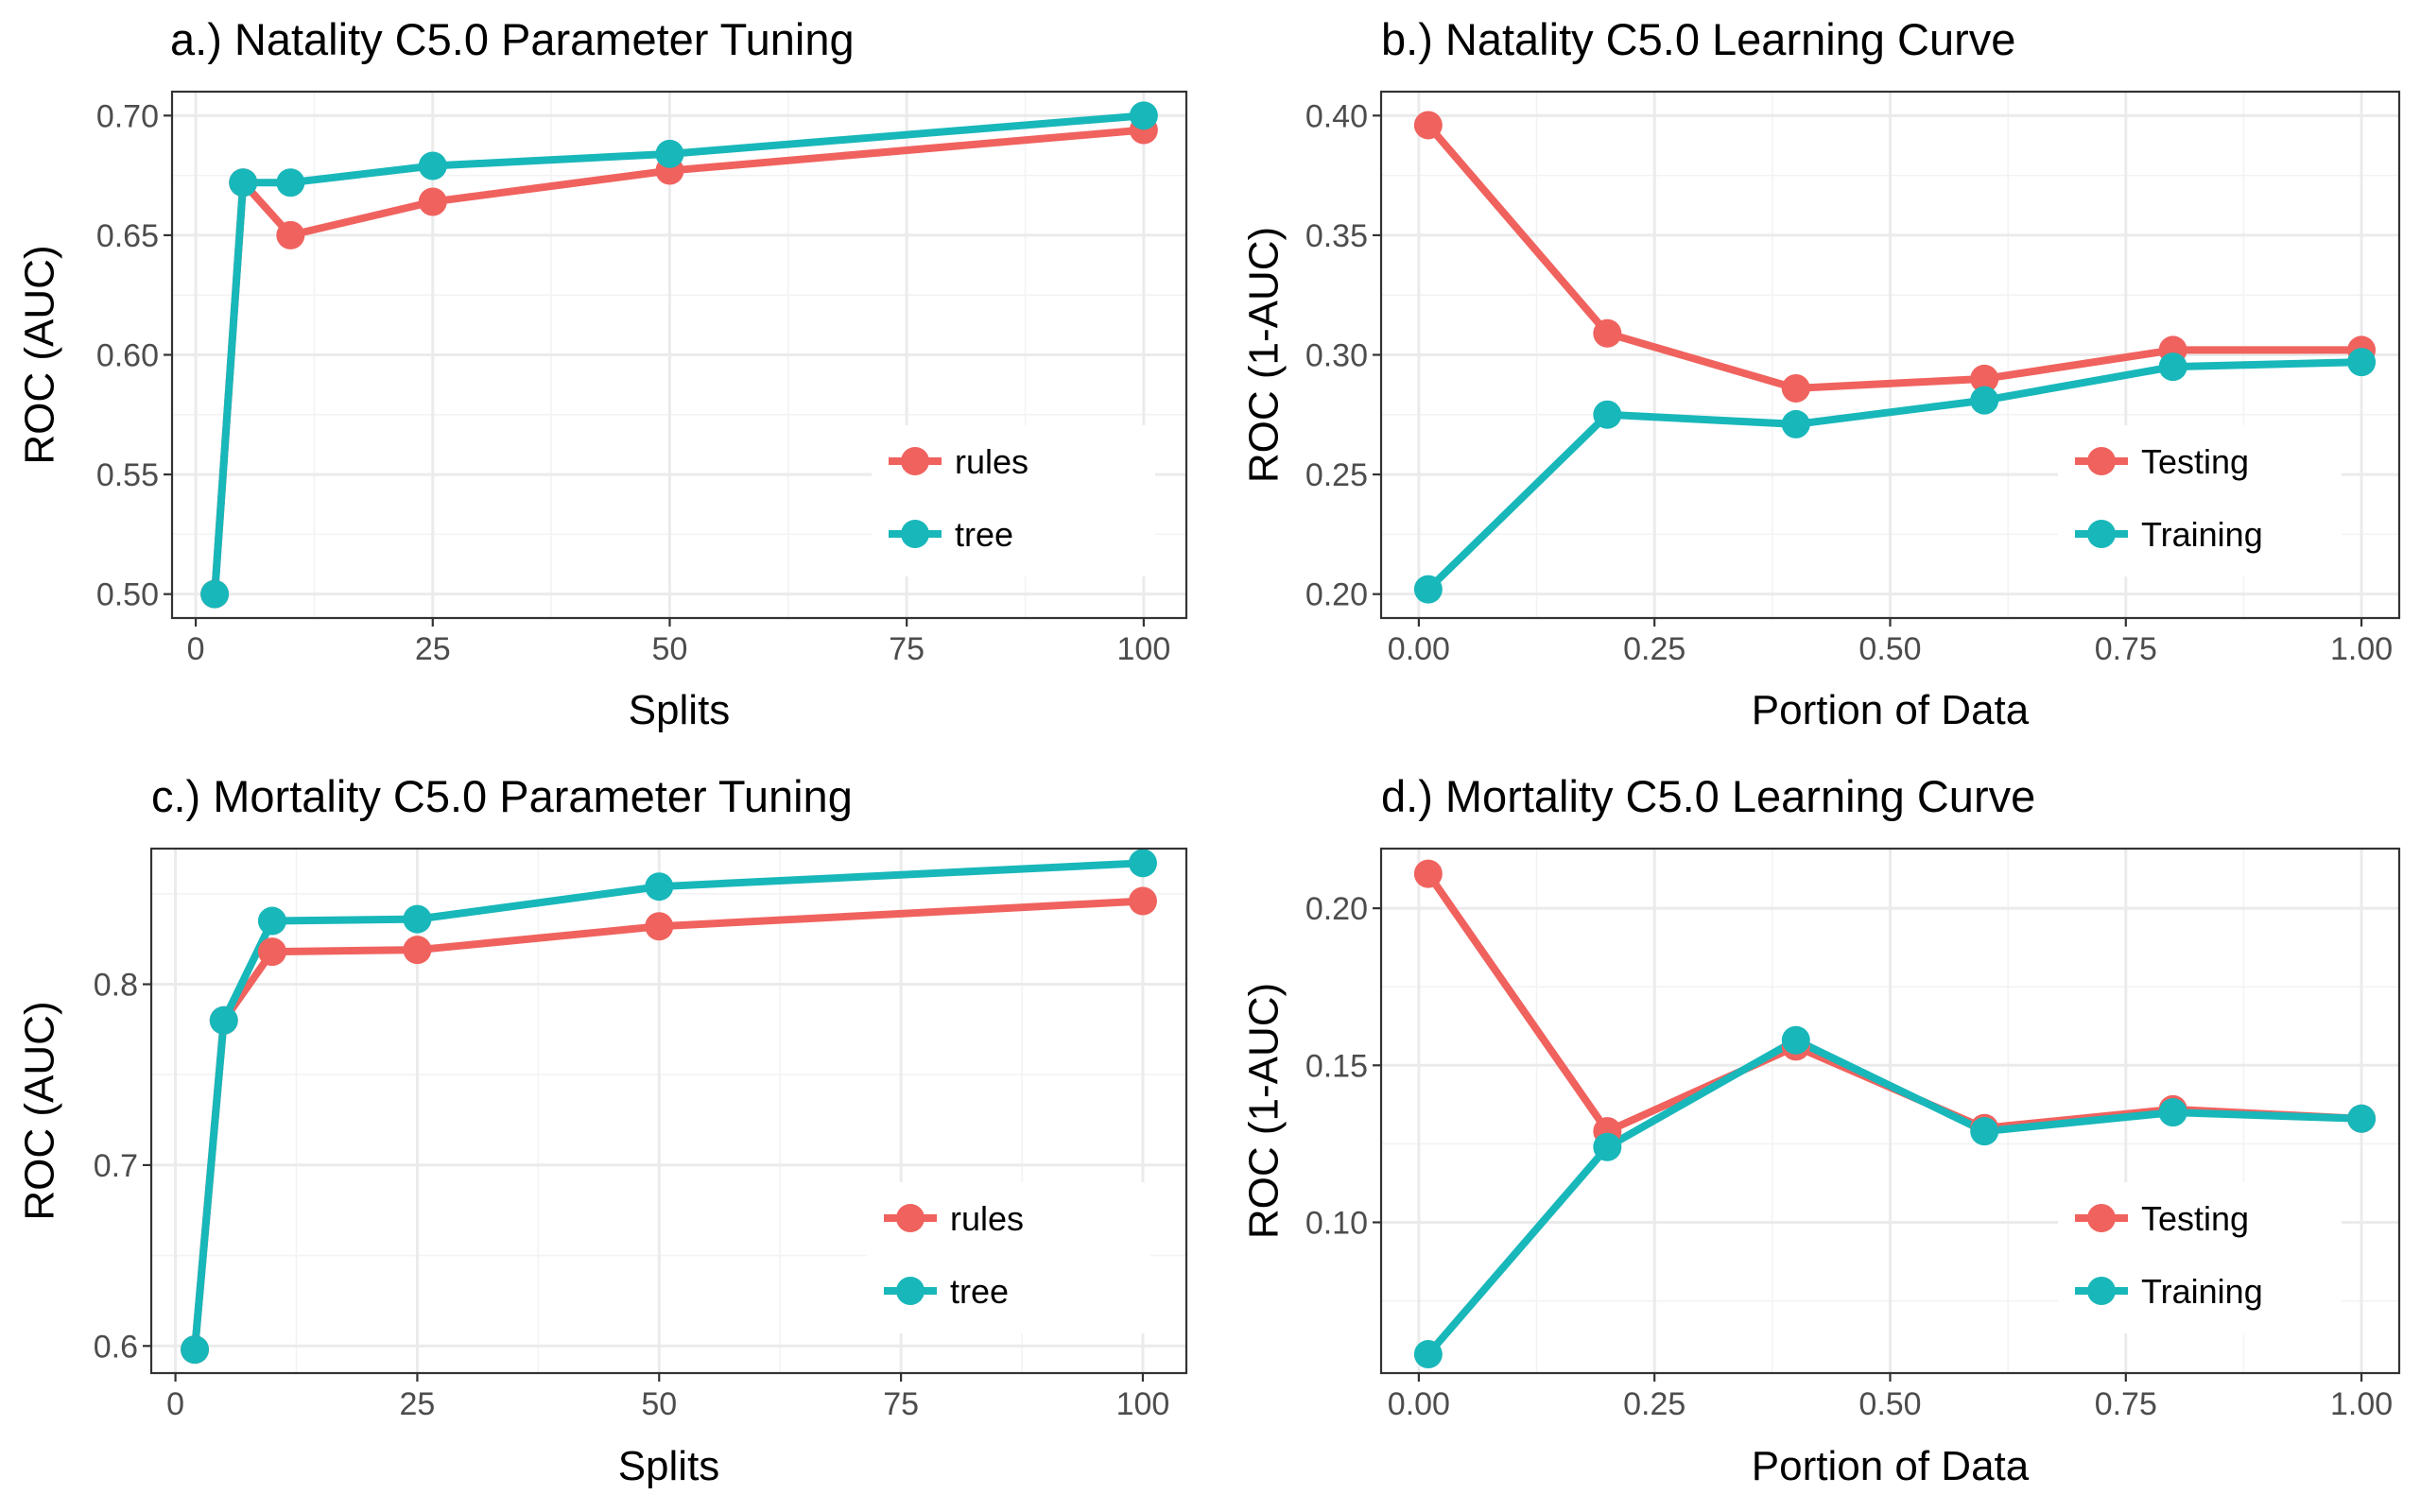 This screenshot has height=1512, width=2420. What do you see at coordinates (1708, 796) in the screenshot?
I see `mortality-learning-title: d.) Mortality C5.0 Learning Curve` at bounding box center [1708, 796].